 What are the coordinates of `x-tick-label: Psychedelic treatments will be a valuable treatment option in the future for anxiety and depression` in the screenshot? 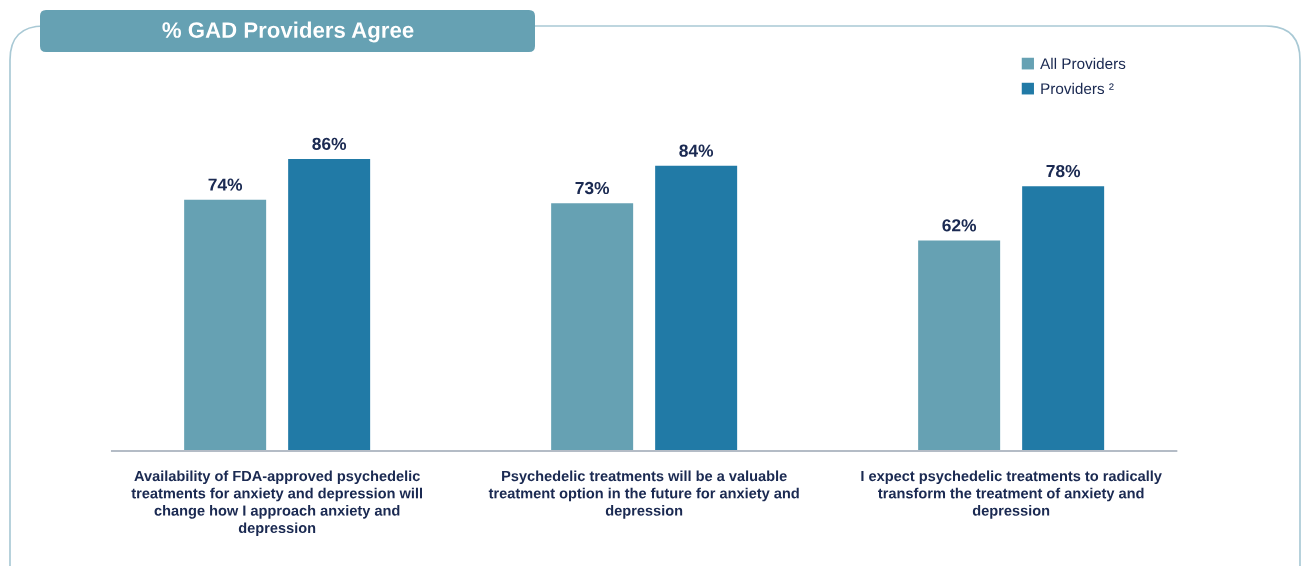 It's located at (643, 494).